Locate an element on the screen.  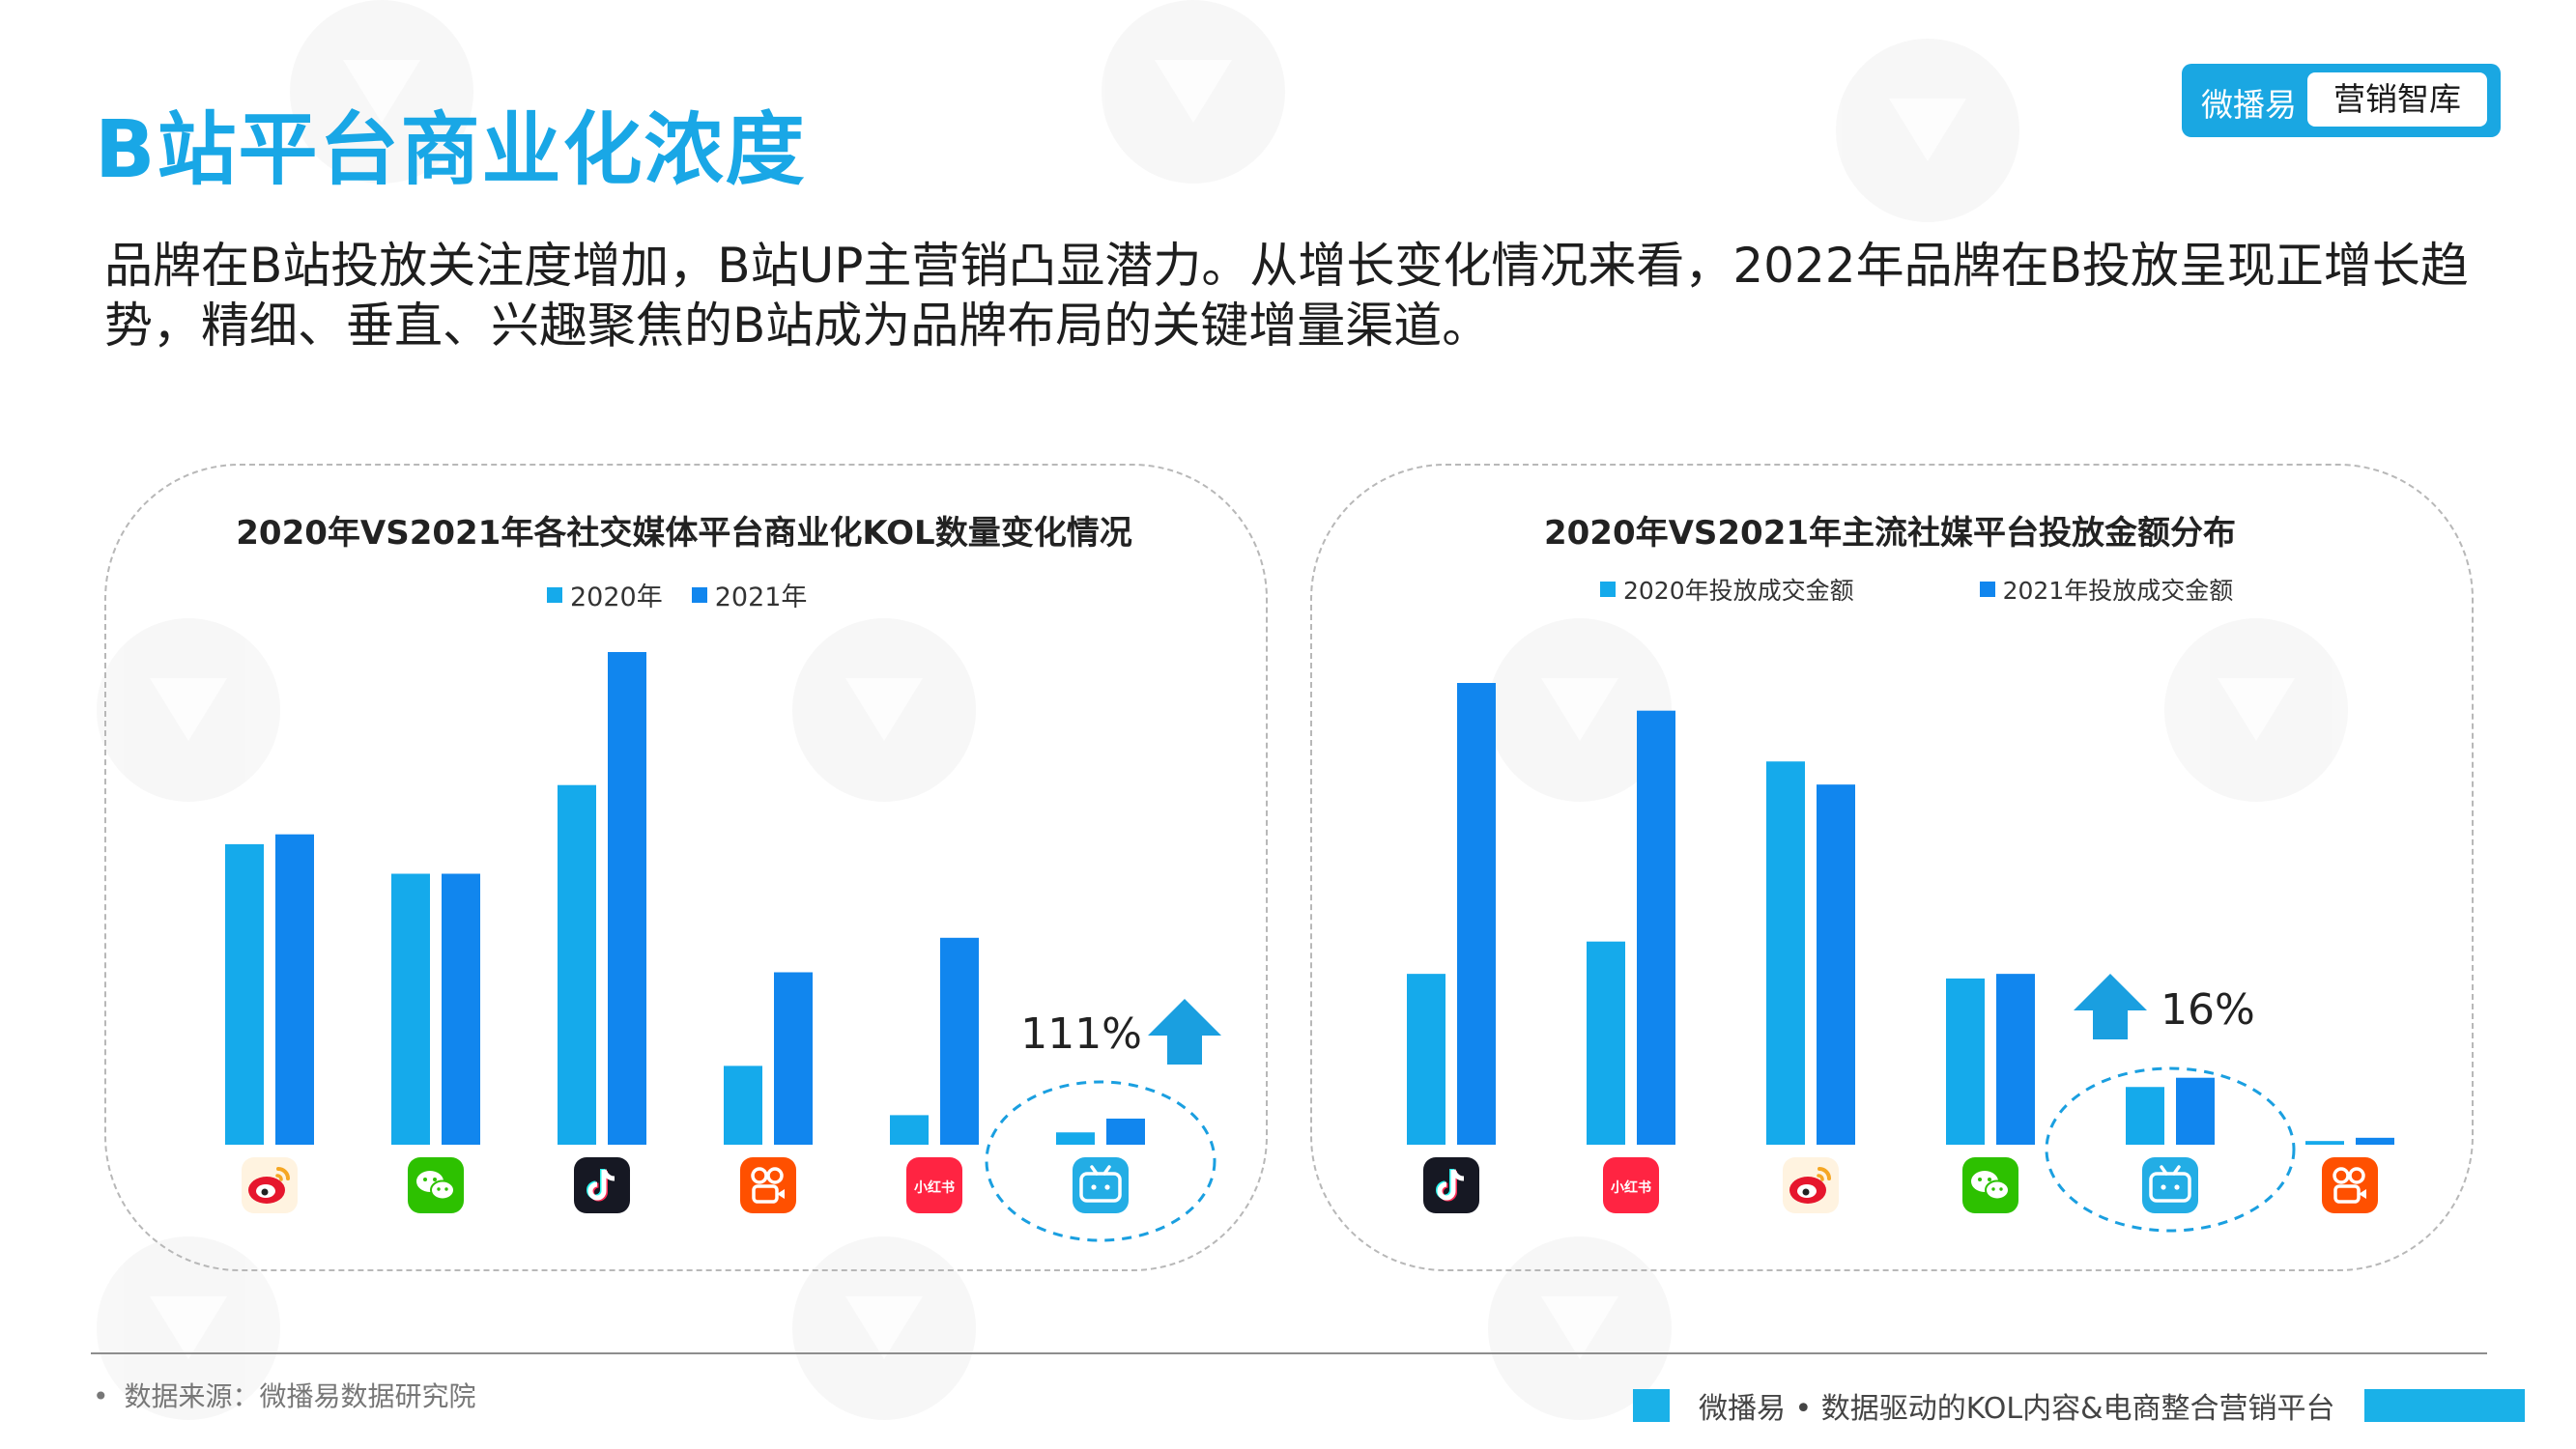
footer-tagline: 微播易 • 数据驱动的KOL内容&电商整合营销平台 is located at coordinates (2017, 1409).